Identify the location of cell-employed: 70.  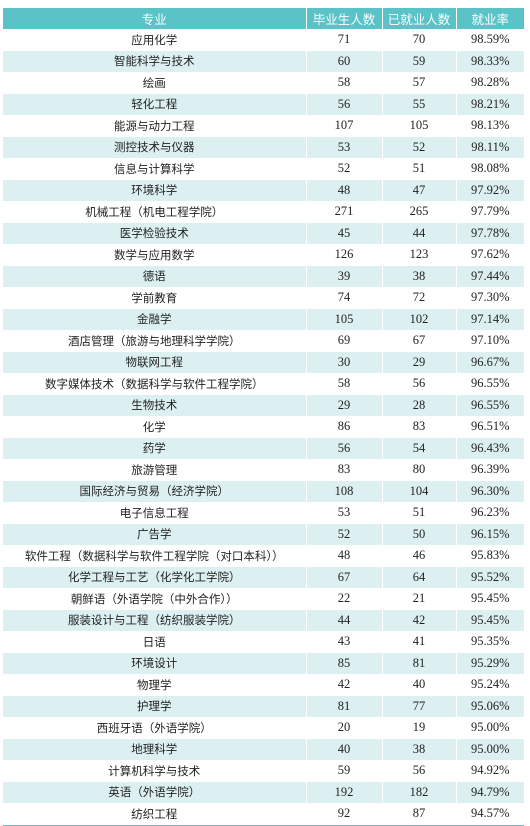
(419, 40).